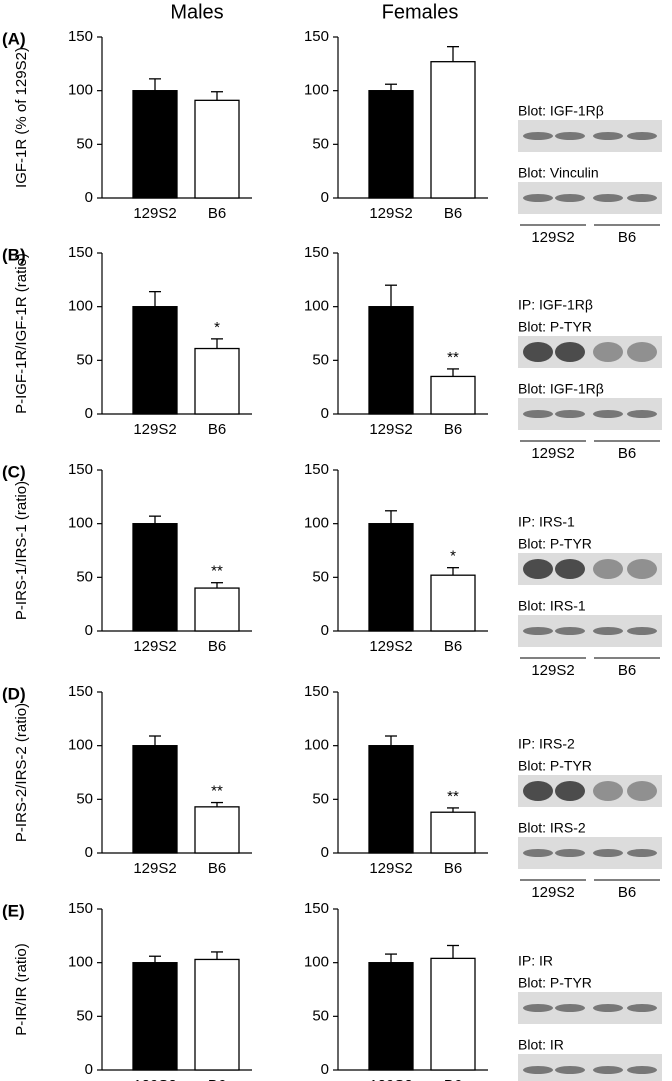 Image resolution: width=672 pixels, height=1081 pixels. I want to click on column-header: Males, so click(196, 12).